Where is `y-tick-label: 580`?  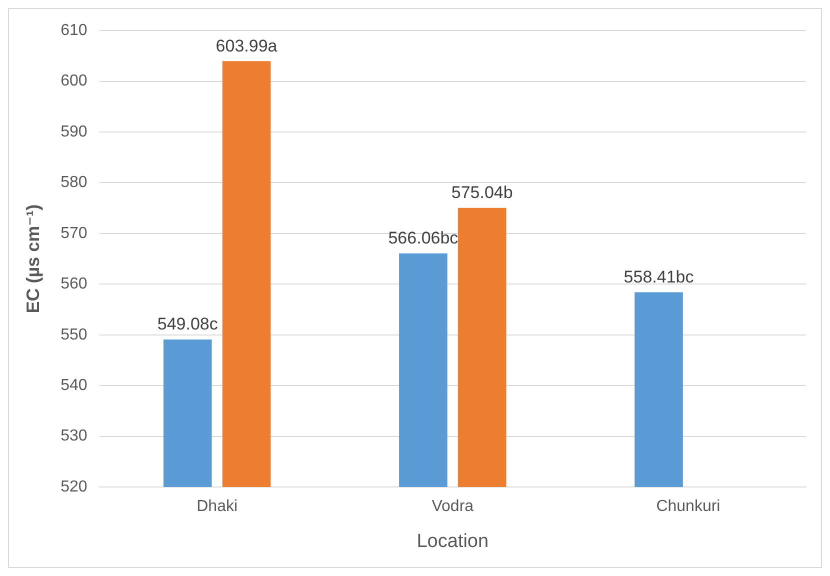 y-tick-label: 580 is located at coordinates (74, 183).